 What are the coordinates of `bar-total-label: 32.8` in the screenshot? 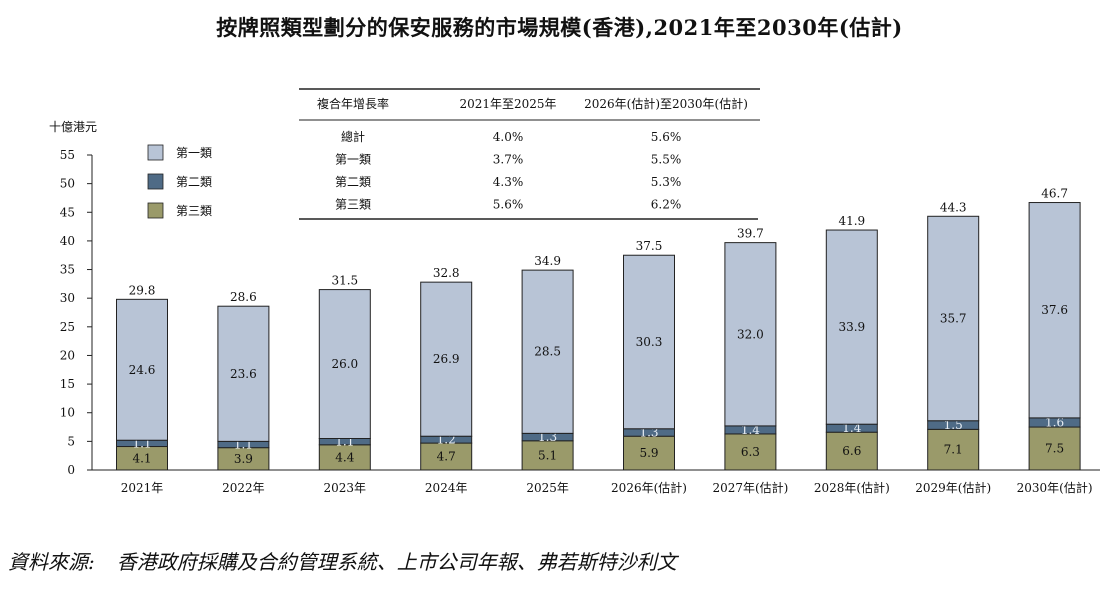 It's located at (446, 273).